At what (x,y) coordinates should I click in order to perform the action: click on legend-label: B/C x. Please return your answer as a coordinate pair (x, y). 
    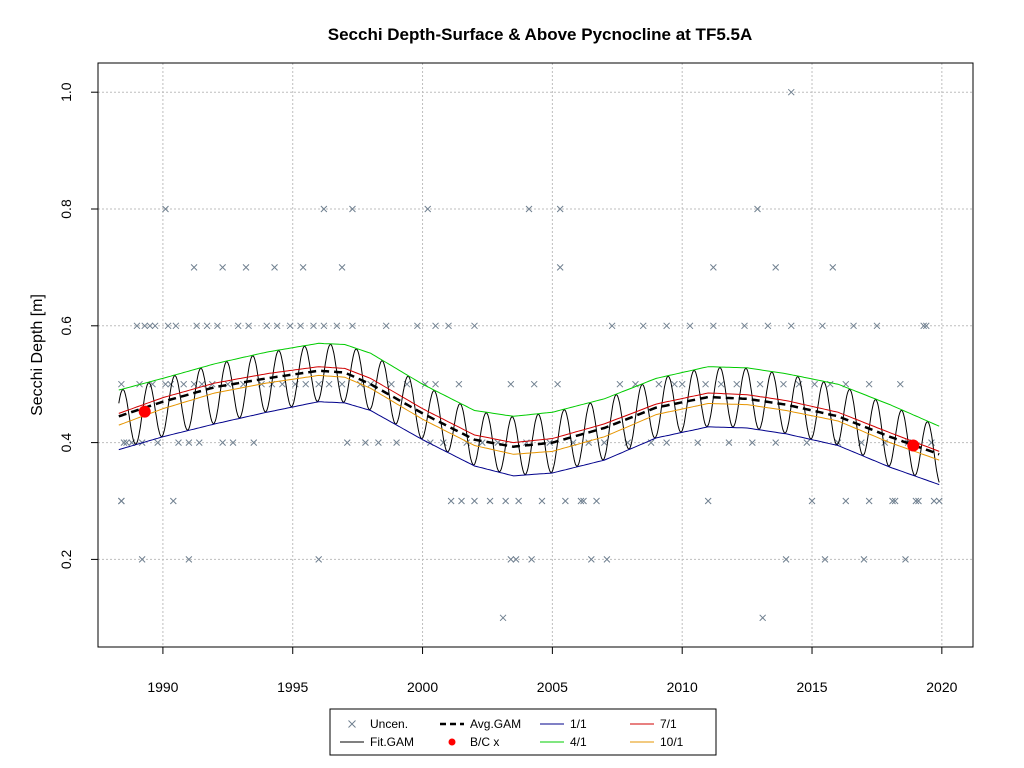
    Looking at the image, I should click on (484, 742).